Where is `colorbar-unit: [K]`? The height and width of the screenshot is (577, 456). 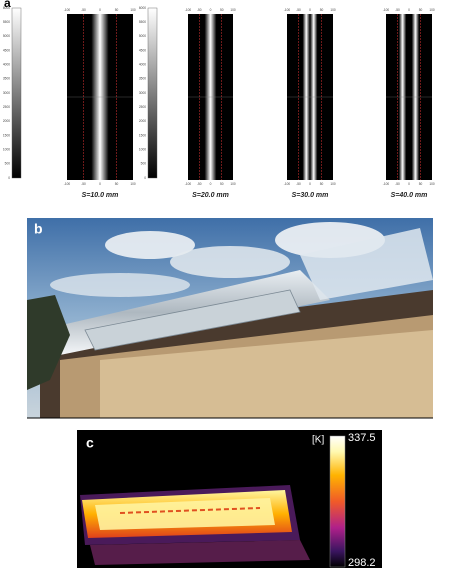
colorbar-unit: [K] is located at coordinates (318, 440).